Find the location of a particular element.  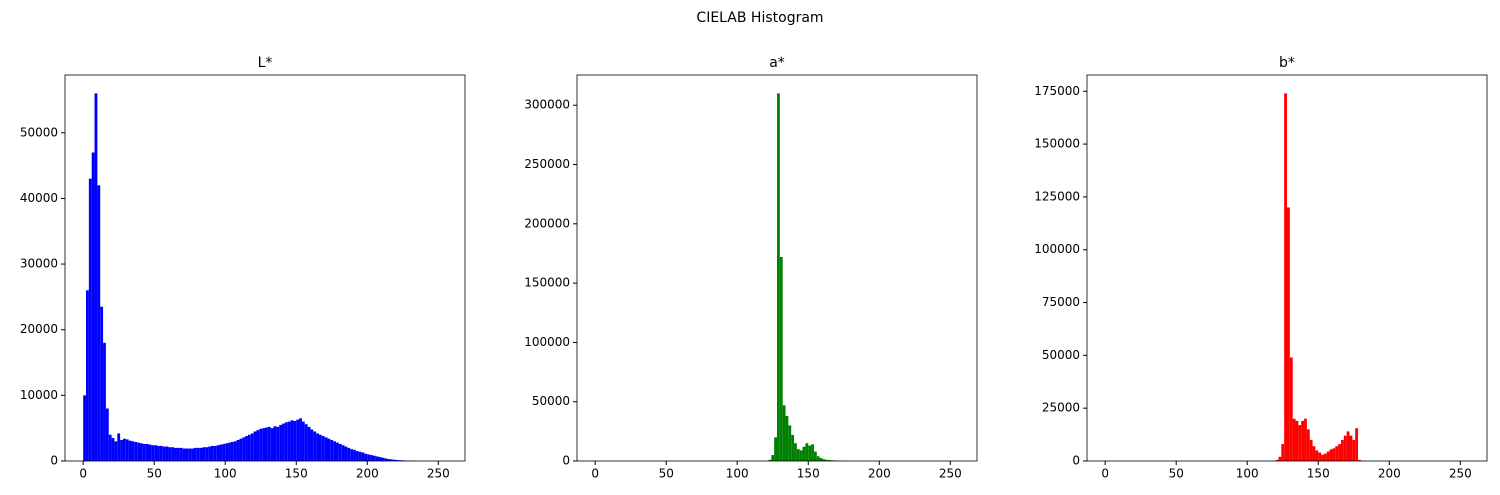

y-tick-label: 20000 is located at coordinates (39, 329).